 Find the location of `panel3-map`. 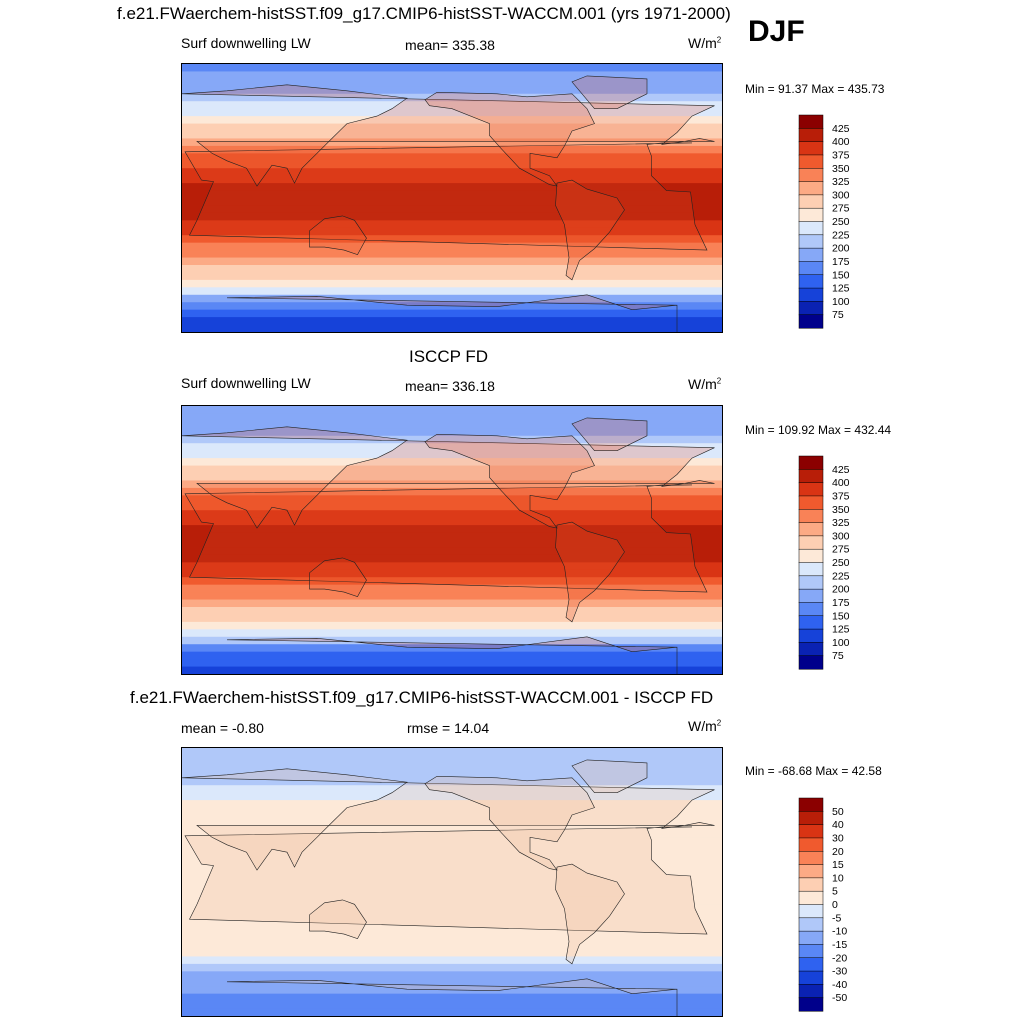

panel3-map is located at coordinates (452, 882).